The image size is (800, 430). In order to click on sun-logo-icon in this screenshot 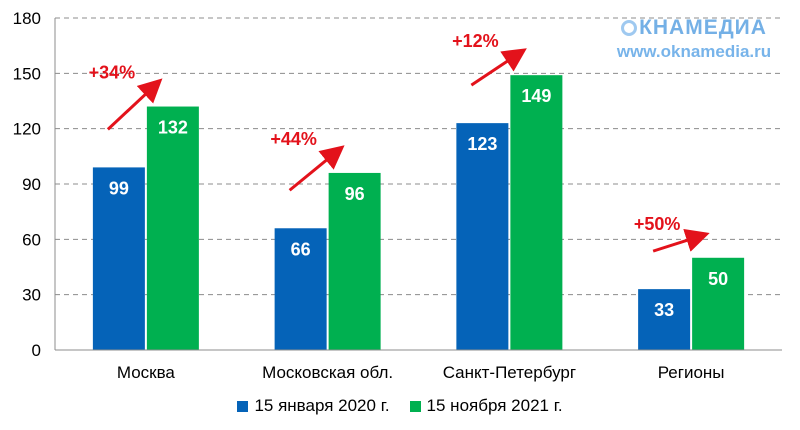, I will do `click(629, 28)`.